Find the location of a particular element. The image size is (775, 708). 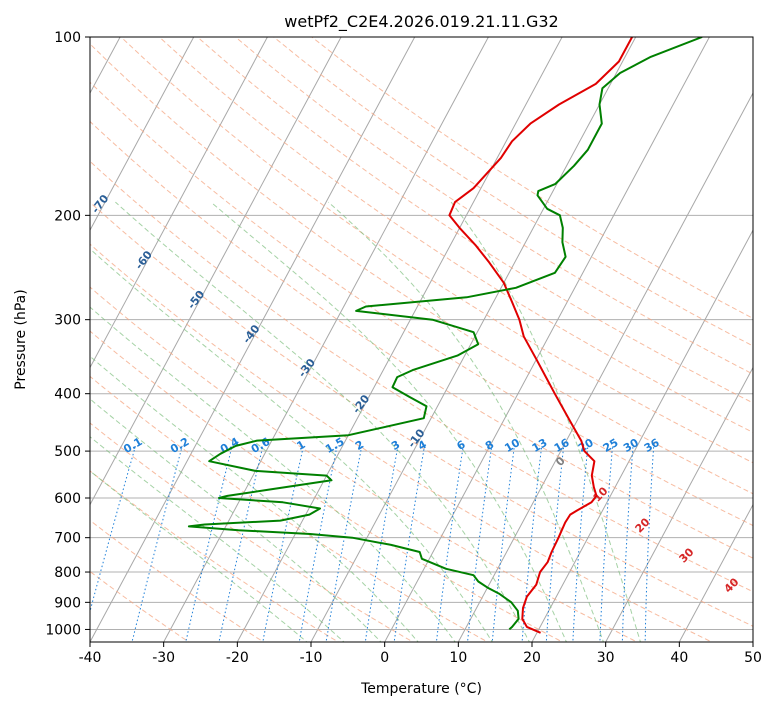

x-tick-label: 0 is located at coordinates (384, 658).